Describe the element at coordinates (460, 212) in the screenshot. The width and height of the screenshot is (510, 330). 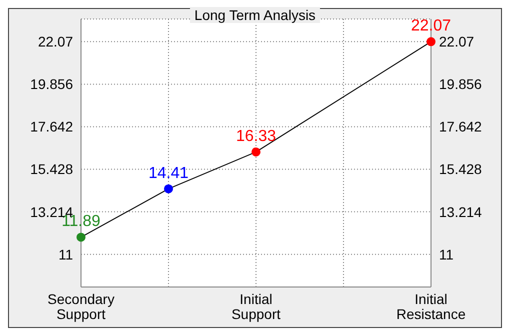
I see `y2-tick-label: 13.214` at that location.